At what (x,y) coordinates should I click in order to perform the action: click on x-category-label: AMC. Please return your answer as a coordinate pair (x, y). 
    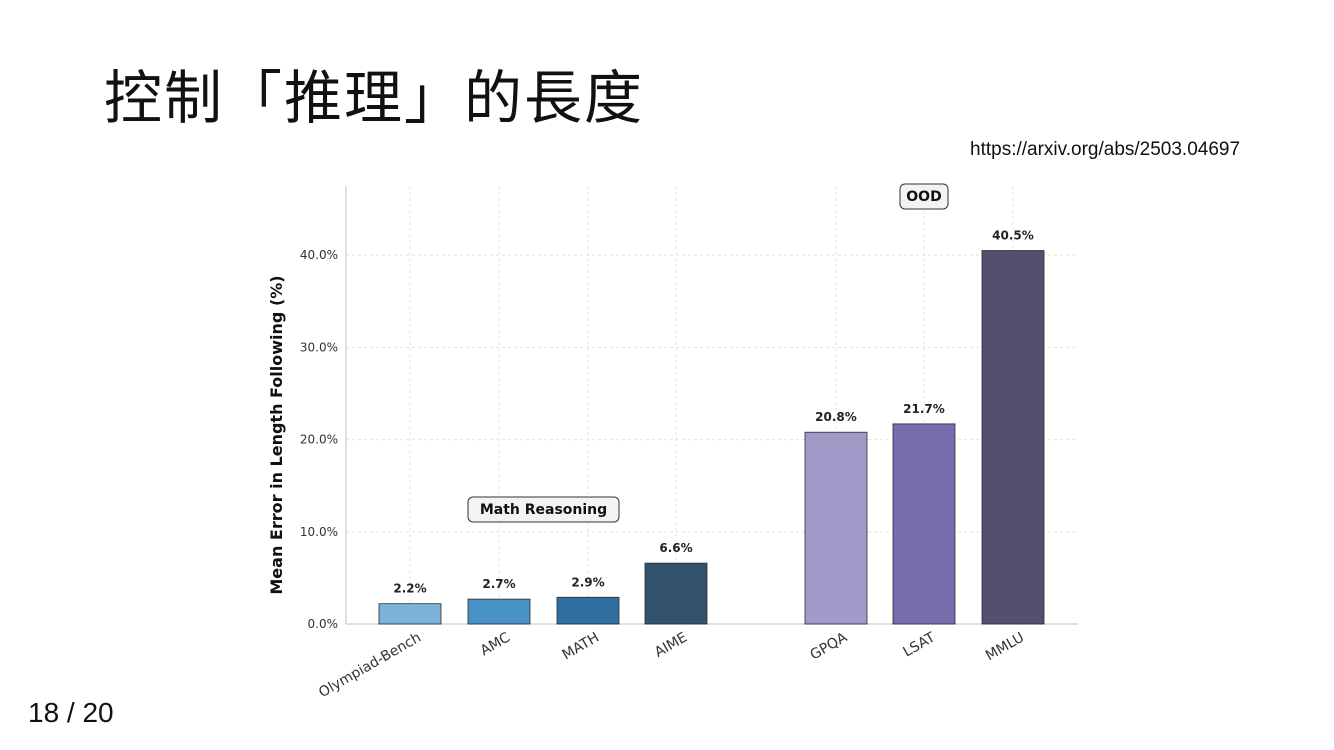
    Looking at the image, I should click on (495, 644).